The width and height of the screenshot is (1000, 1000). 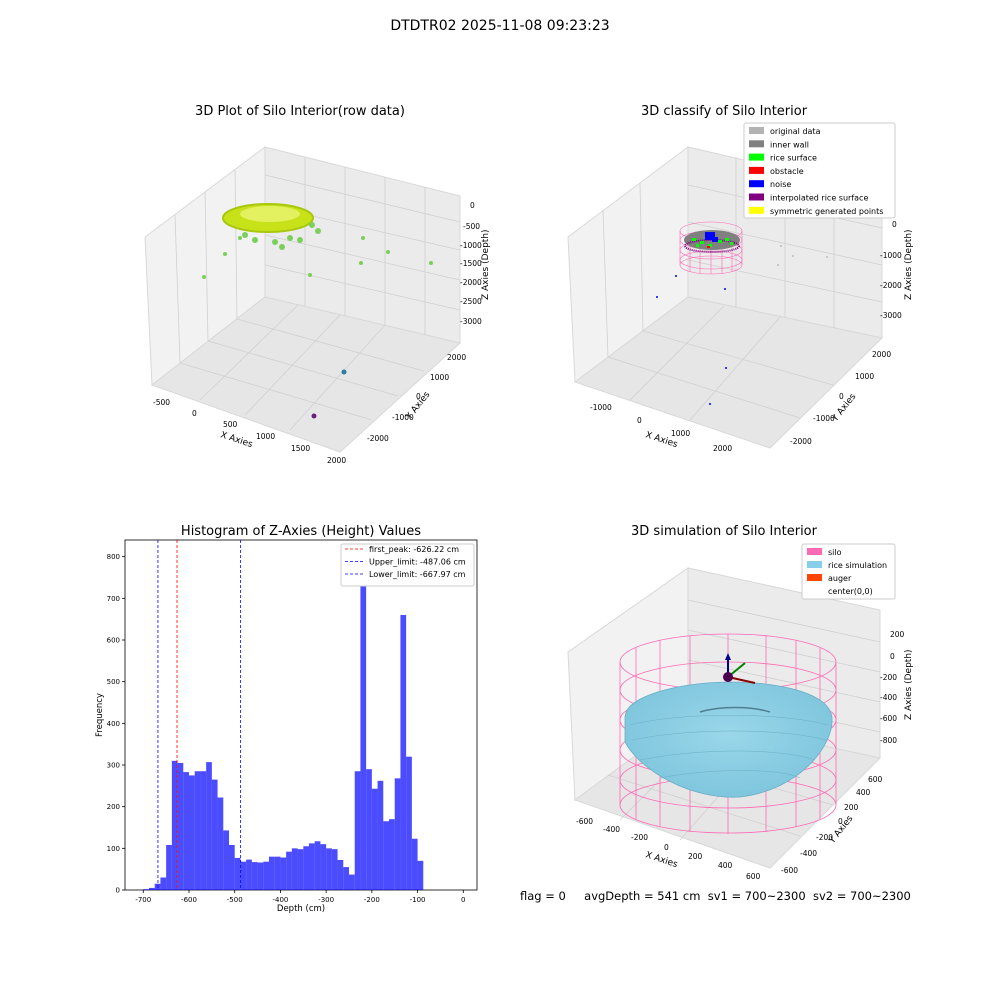 What do you see at coordinates (486, 264) in the screenshot?
I see `p1-z-label: Z Axies (Depth)` at bounding box center [486, 264].